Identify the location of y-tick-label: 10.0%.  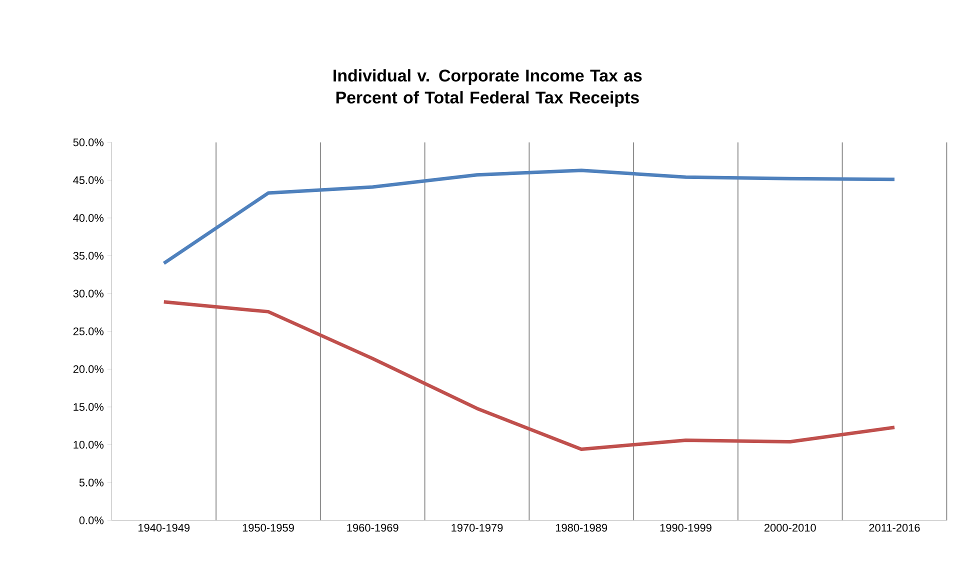
(89, 444).